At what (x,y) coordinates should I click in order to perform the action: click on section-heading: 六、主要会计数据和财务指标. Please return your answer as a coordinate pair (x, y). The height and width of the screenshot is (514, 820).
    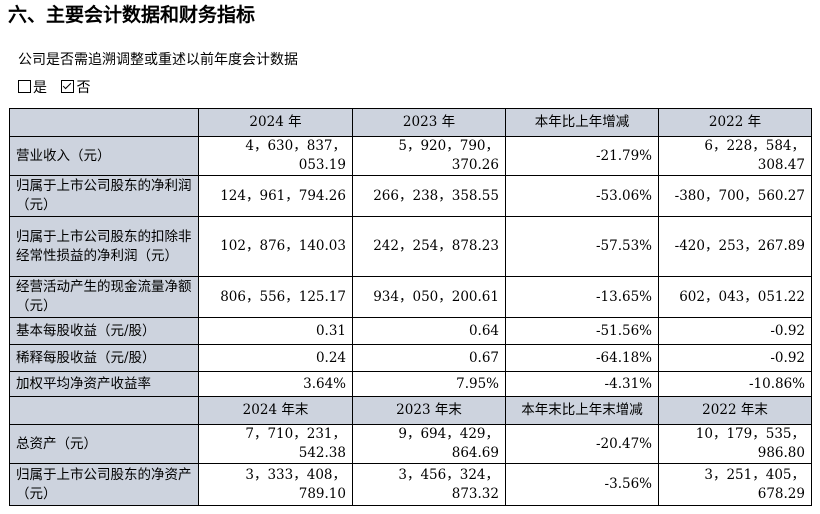
    Looking at the image, I should click on (132, 15).